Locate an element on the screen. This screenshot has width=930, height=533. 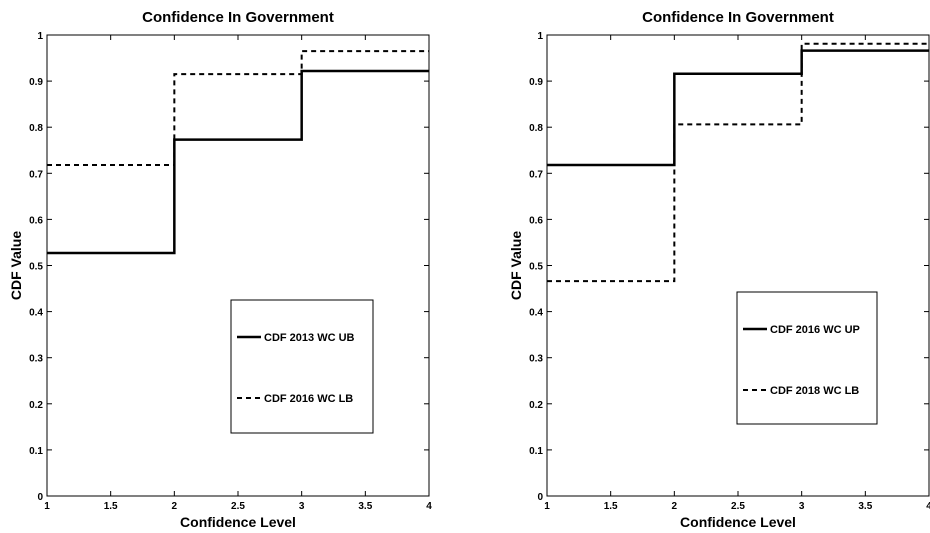
legend-label-2: CDF 2016 WC LB is located at coordinates (308, 399).